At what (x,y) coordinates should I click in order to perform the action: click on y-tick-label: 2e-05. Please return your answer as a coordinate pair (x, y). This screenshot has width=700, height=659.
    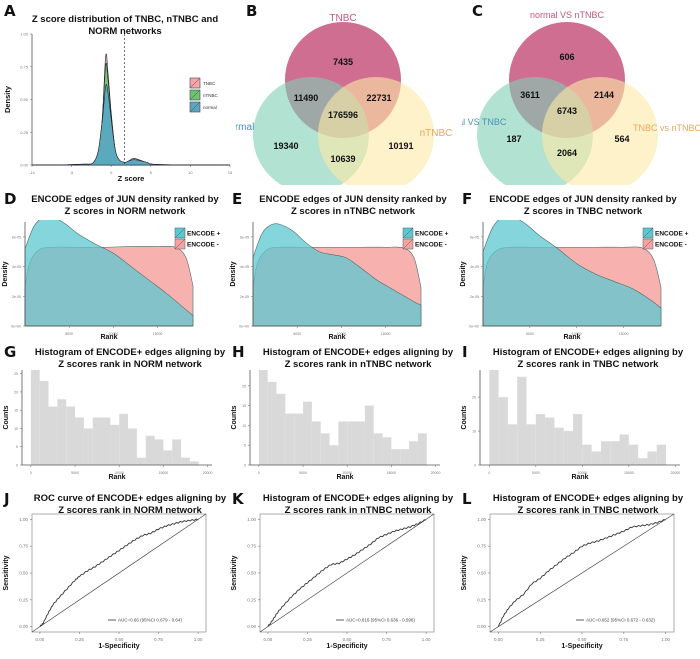
    Looking at the image, I should click on (16, 297).